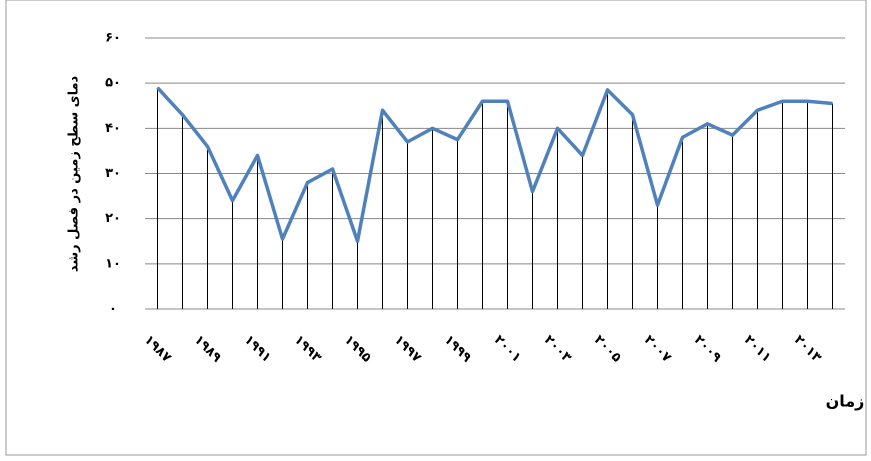 This screenshot has height=461, width=871. What do you see at coordinates (113, 128) in the screenshot?
I see `y-tick-label: ۴۰` at bounding box center [113, 128].